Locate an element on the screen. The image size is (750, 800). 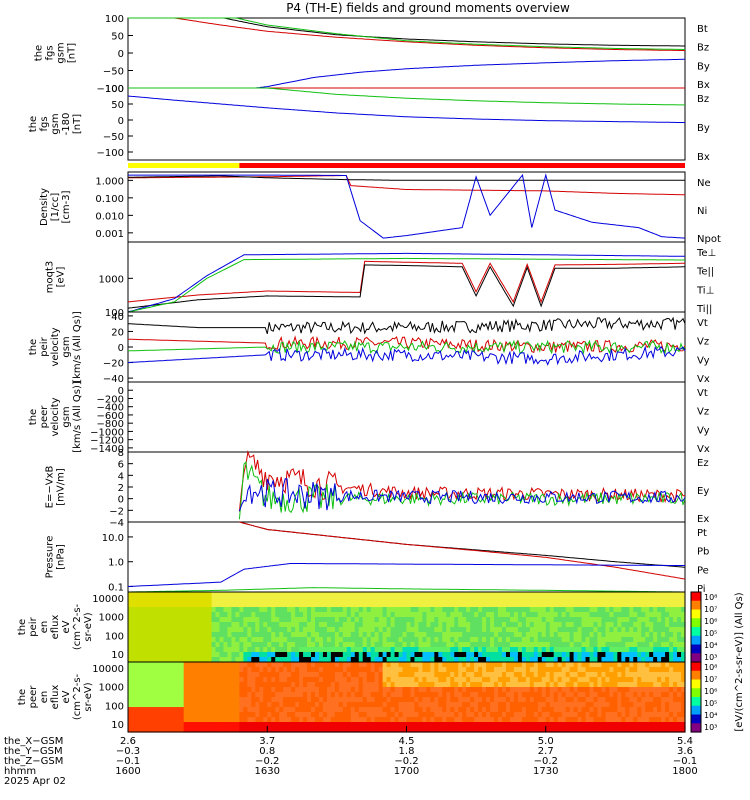
x-row-label: hhmm is located at coordinates (20, 771).